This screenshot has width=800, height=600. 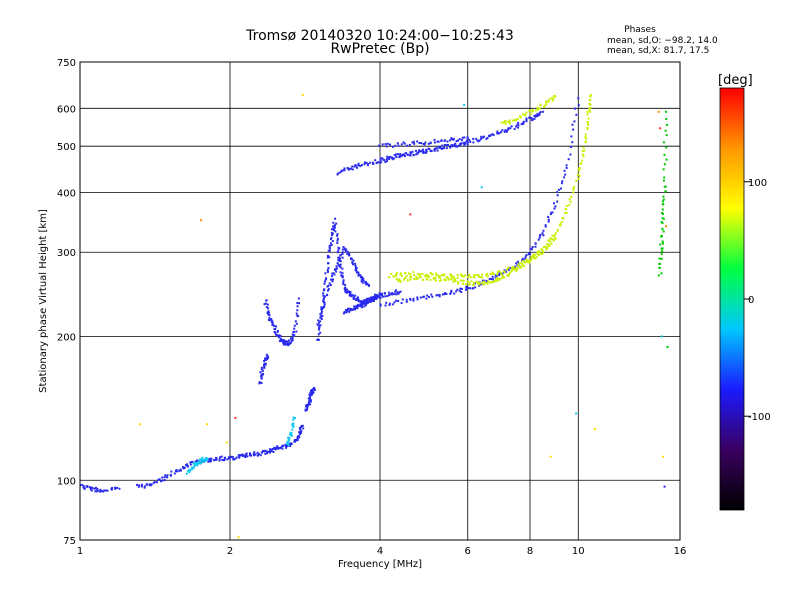 I want to click on colorbar-label: [deg], so click(x=735, y=80).